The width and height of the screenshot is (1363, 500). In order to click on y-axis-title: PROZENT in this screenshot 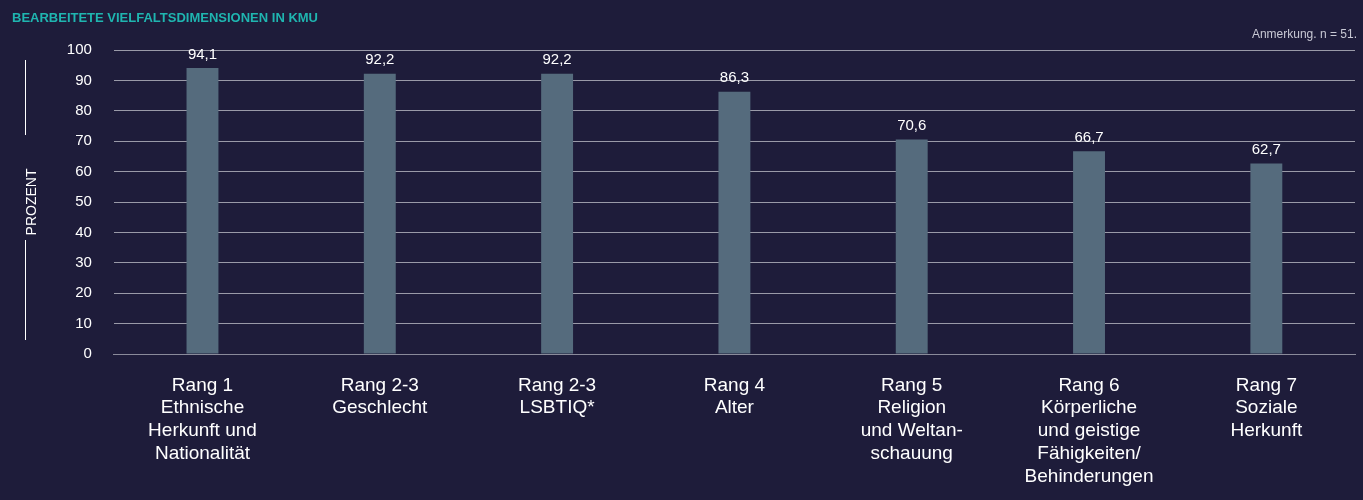, I will do `click(31, 202)`.